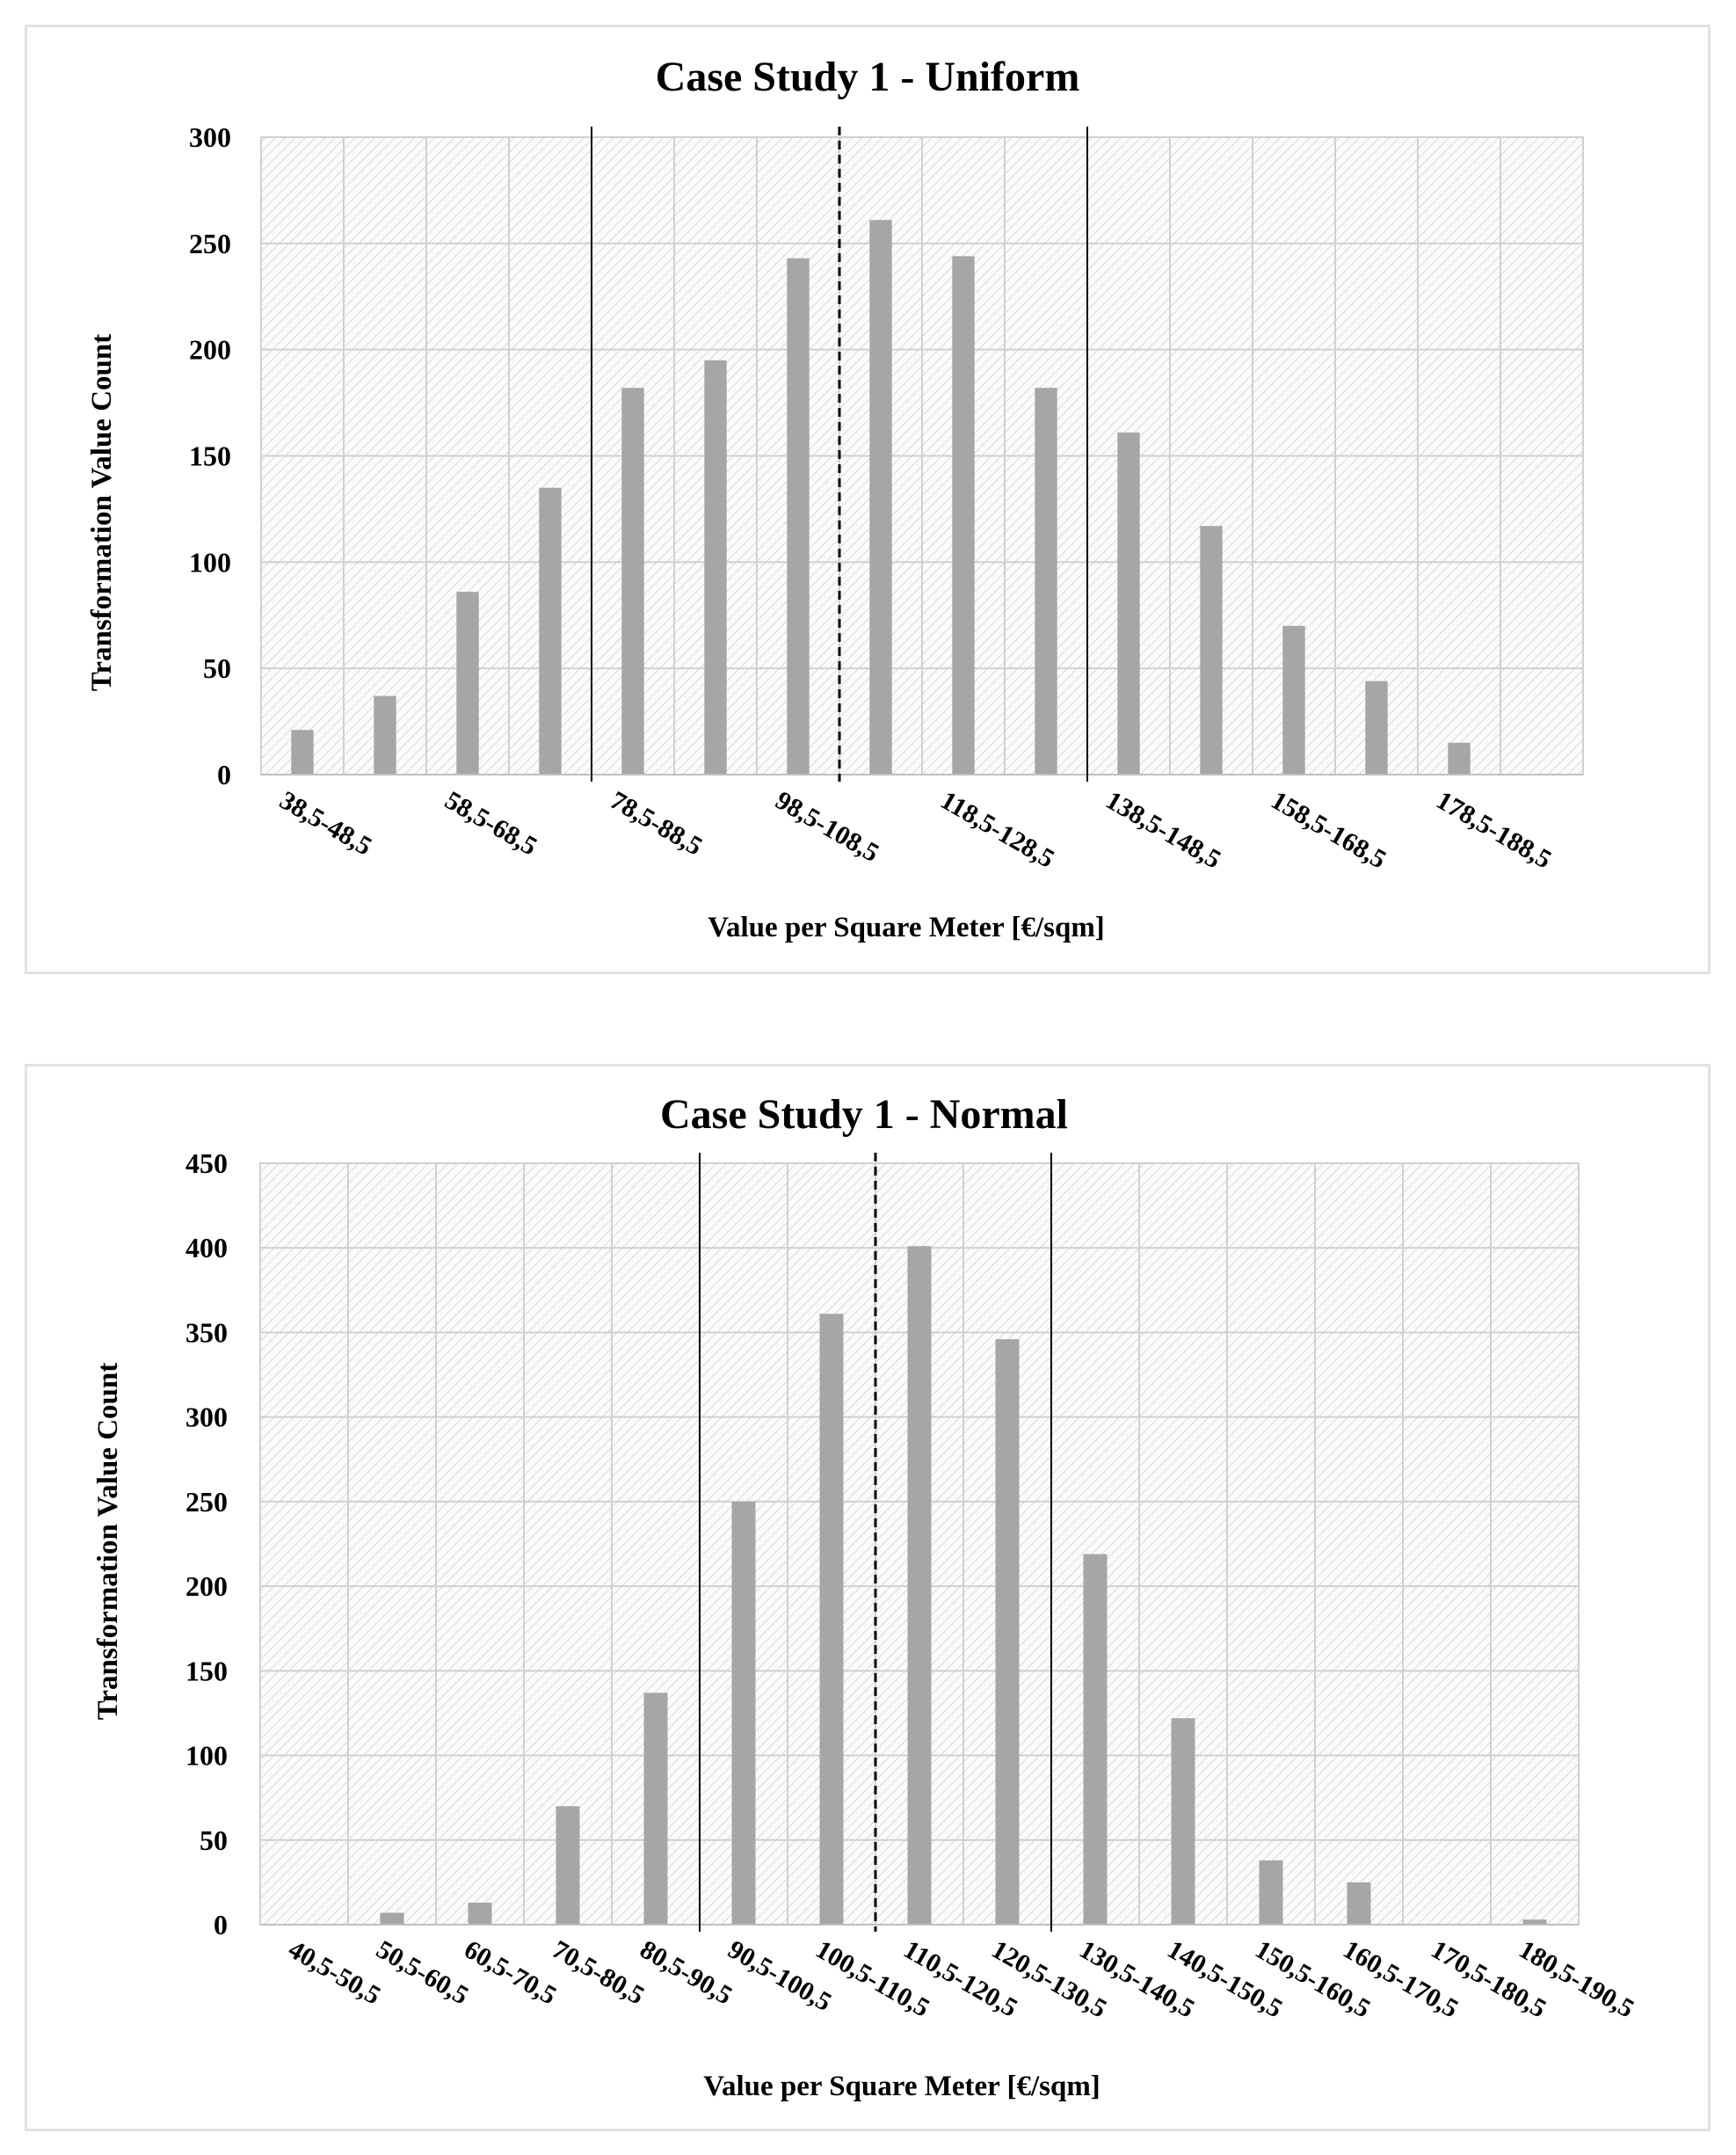 This screenshot has width=1736, height=2155. What do you see at coordinates (326, 823) in the screenshot?
I see `x-tick-label: 38,5-48,5` at bounding box center [326, 823].